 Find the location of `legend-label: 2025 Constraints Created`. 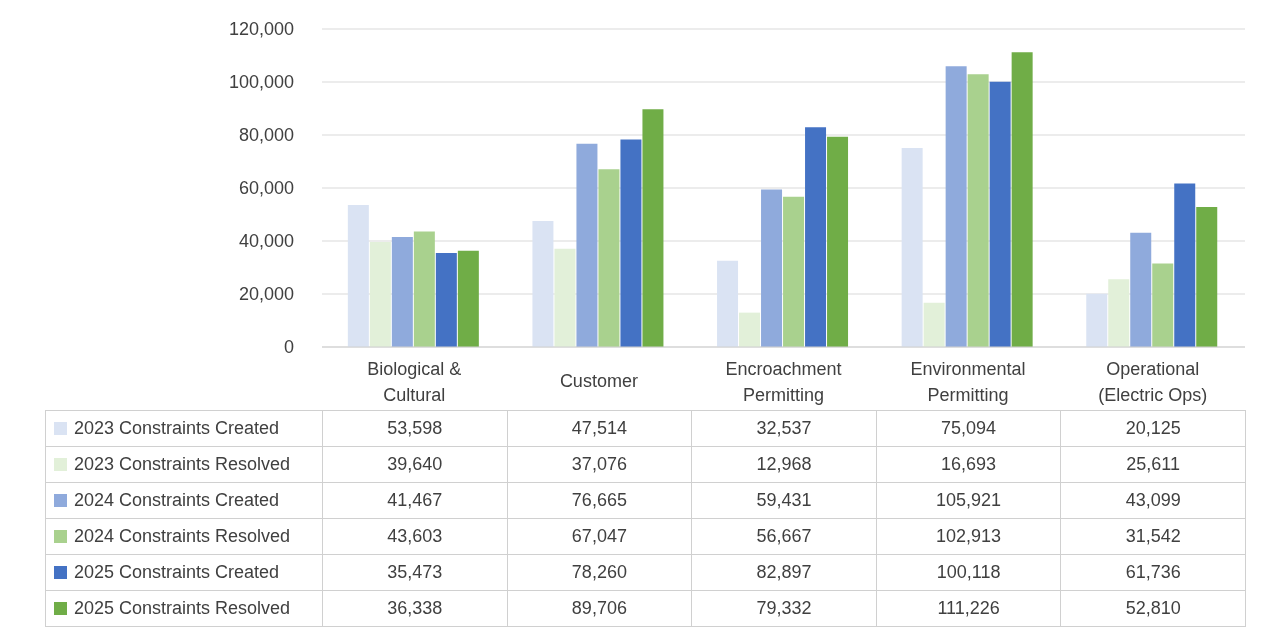

legend-label: 2025 Constraints Created is located at coordinates (184, 572).